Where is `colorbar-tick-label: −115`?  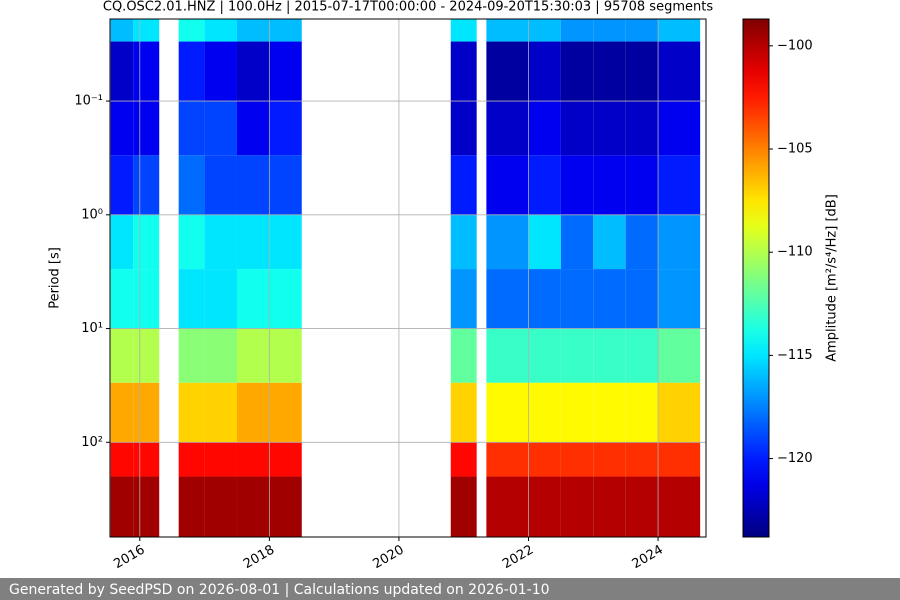 colorbar-tick-label: −115 is located at coordinates (795, 355).